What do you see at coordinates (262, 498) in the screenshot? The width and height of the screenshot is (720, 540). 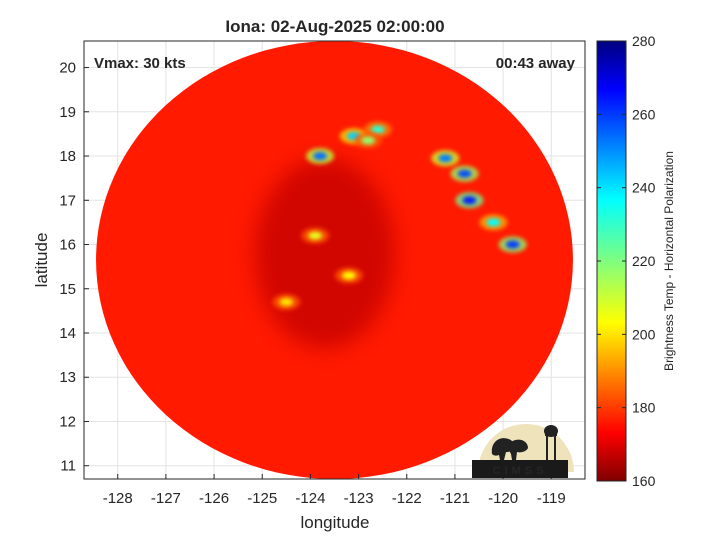 I see `x-tick-label: -125` at bounding box center [262, 498].